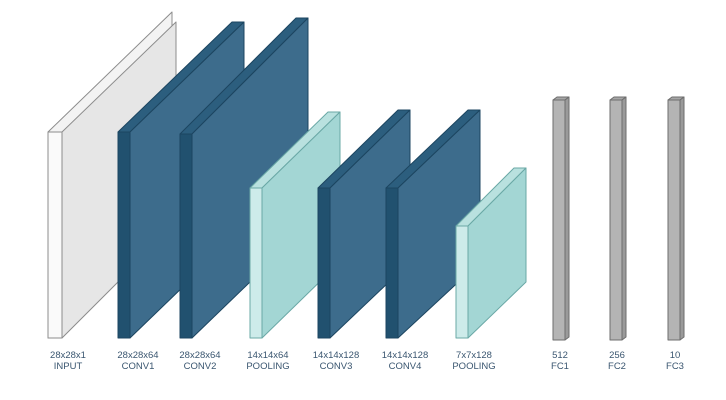  What do you see at coordinates (489, 269) in the screenshot?
I see `layer-pooling-2: 7x7x128 POOLING` at bounding box center [489, 269].